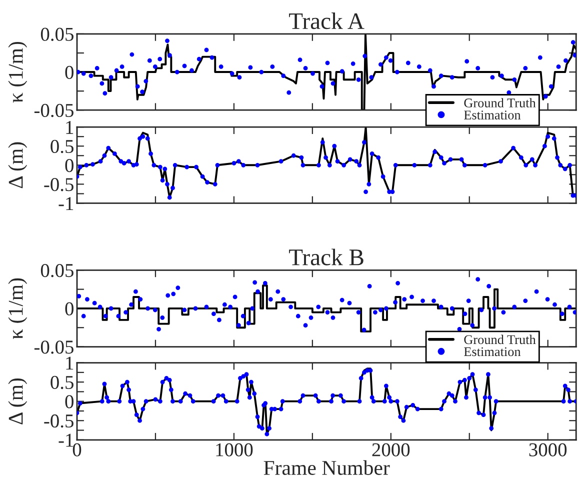 The image size is (579, 485). Describe the element at coordinates (234, 449) in the screenshot. I see `x-tick-label: 1000` at that location.